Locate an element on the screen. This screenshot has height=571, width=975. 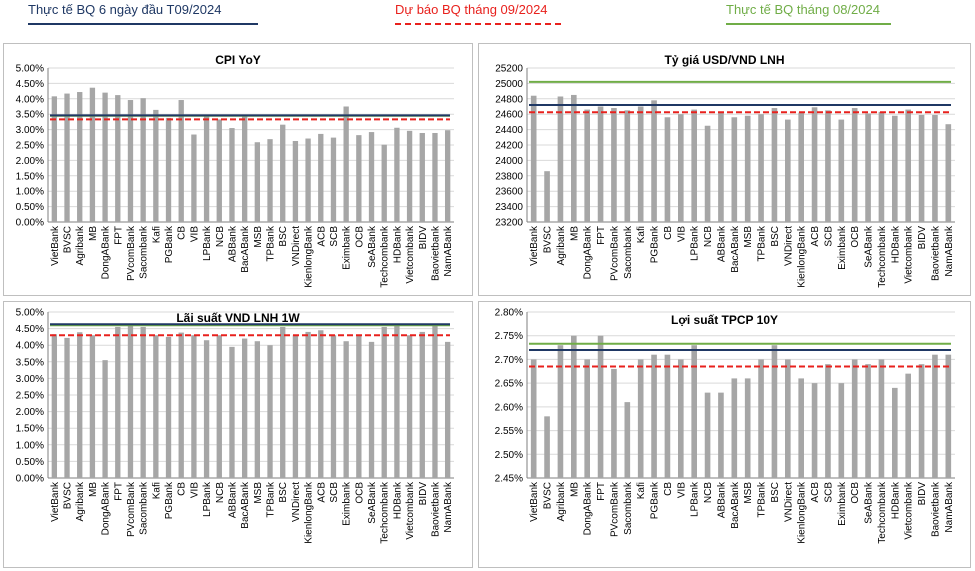
x-tick-label: SCB is located at coordinates (828, 236).